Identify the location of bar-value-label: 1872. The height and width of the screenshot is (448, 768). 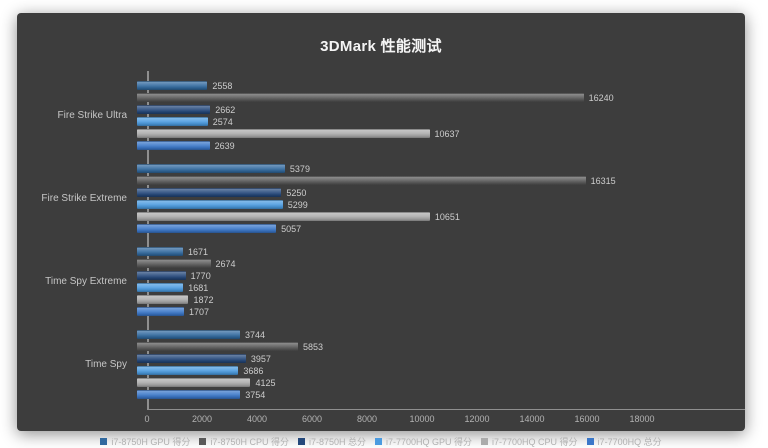
(203, 299).